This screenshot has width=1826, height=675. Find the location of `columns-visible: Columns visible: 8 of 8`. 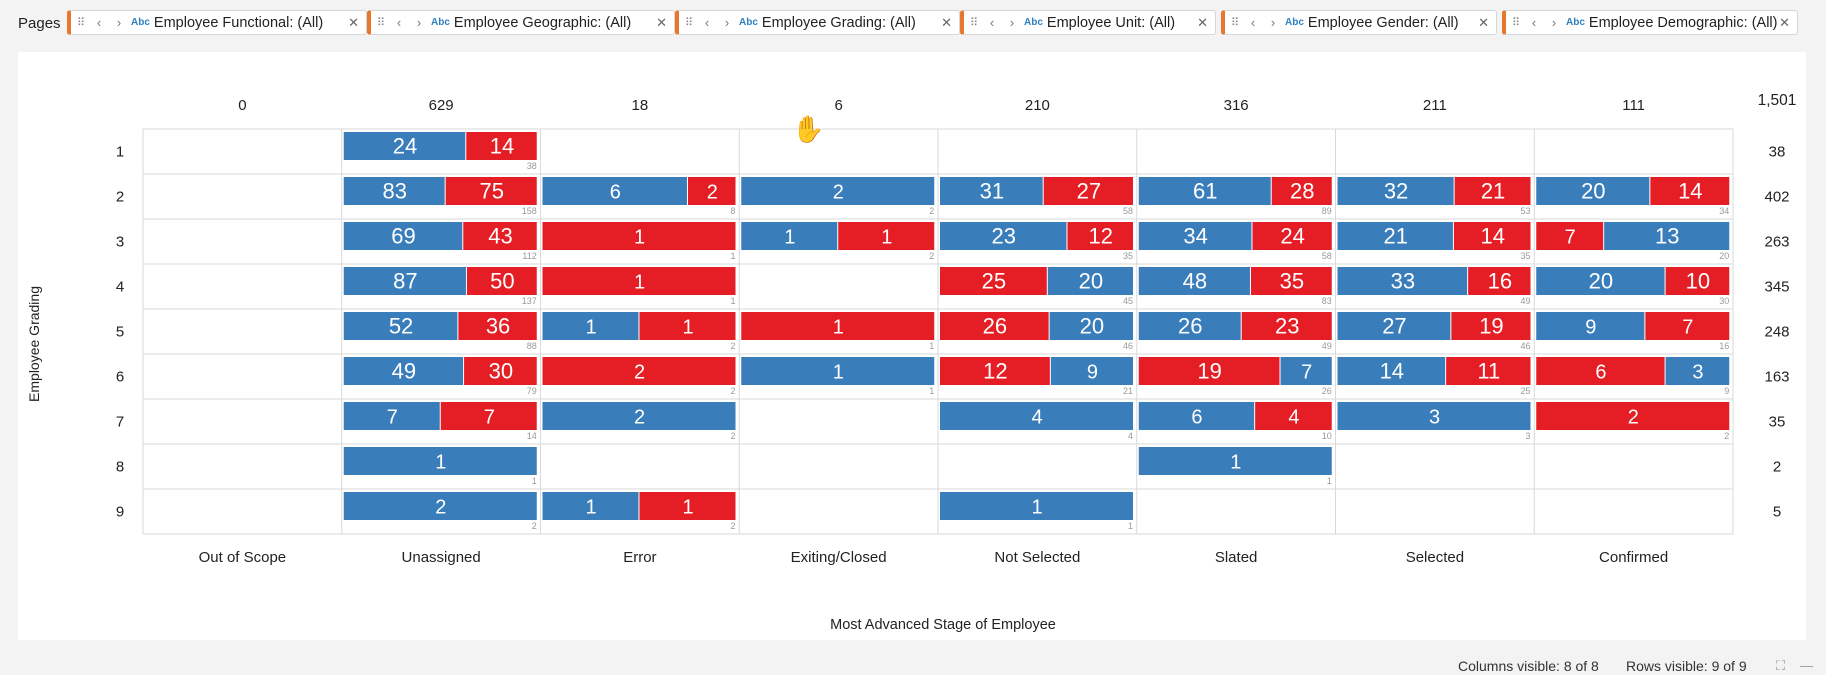

columns-visible: Columns visible: 8 of 8 is located at coordinates (1528, 666).